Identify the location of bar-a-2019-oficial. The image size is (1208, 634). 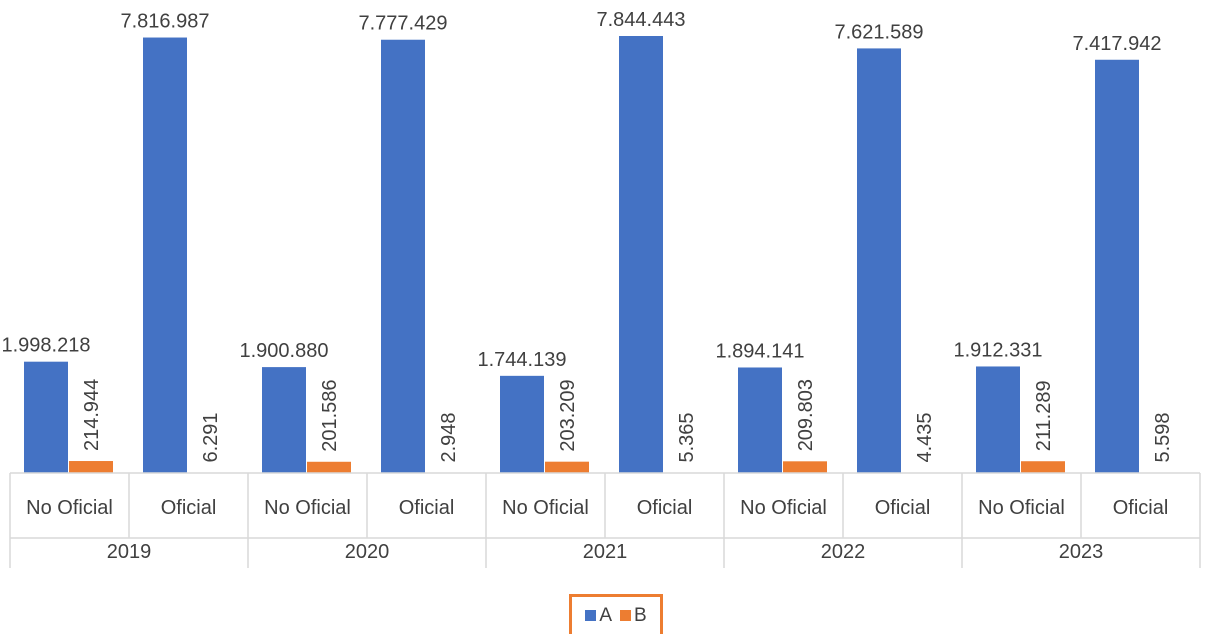
(165, 255).